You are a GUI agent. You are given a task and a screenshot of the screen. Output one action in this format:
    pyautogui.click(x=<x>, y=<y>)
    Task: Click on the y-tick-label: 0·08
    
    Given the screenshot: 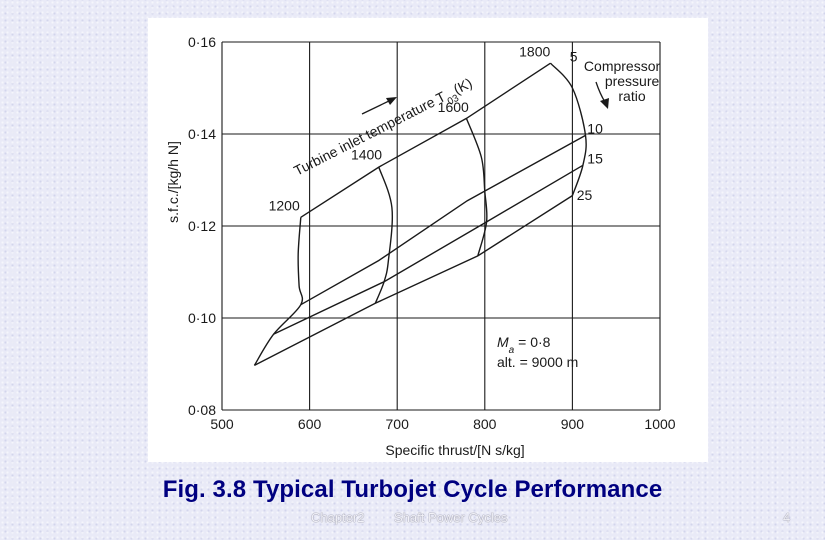 What is the action you would take?
    pyautogui.click(x=202, y=410)
    